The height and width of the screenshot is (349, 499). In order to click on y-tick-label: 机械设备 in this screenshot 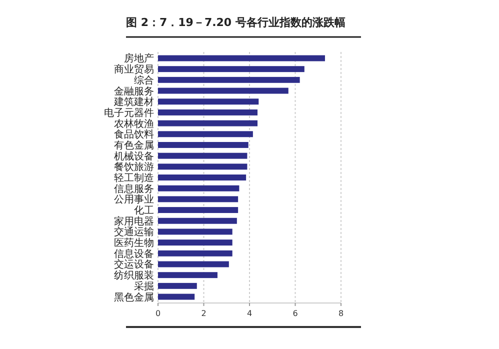, I will do `click(134, 156)`.